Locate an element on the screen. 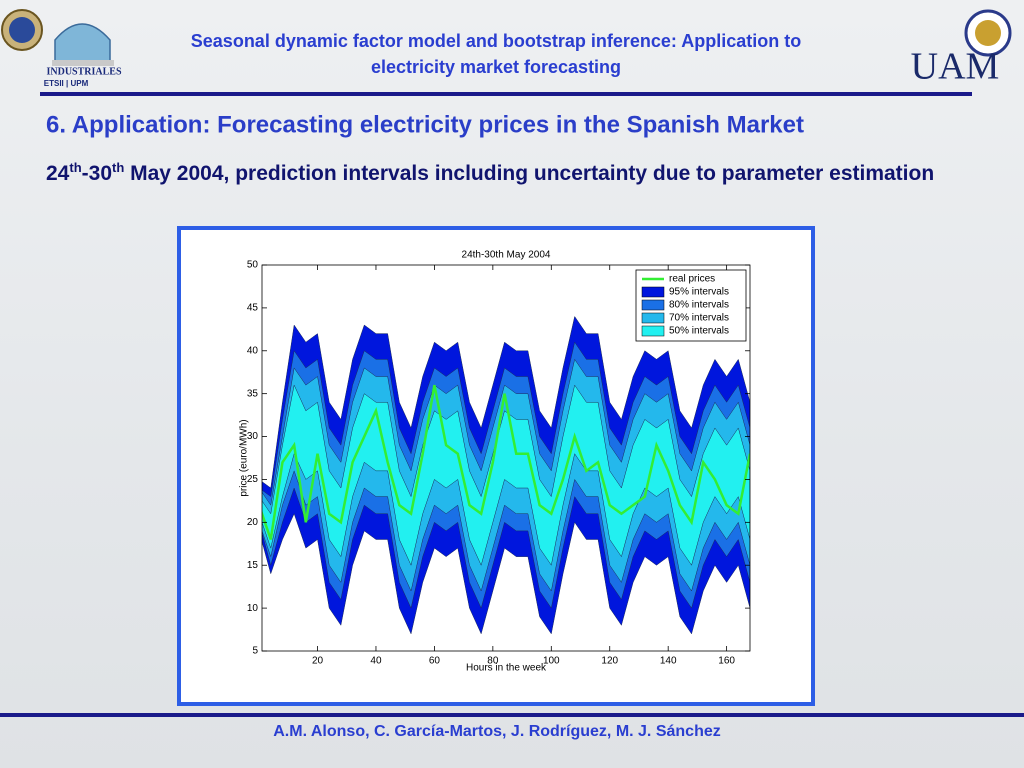 The height and width of the screenshot is (768, 1024). logo-left-text: INDUSTRIALES is located at coordinates (83, 71).